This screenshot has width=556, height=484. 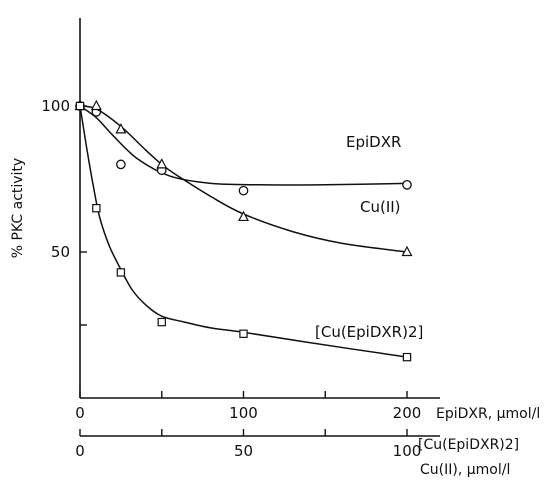 What do you see at coordinates (465, 470) in the screenshot?
I see `x-axis-label-cu-ii: Cu(II), µmol/l` at bounding box center [465, 470].